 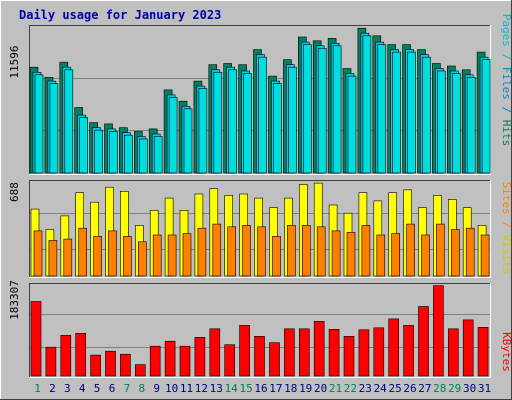 I want to click on day-label-9: 9, so click(x=156, y=388).